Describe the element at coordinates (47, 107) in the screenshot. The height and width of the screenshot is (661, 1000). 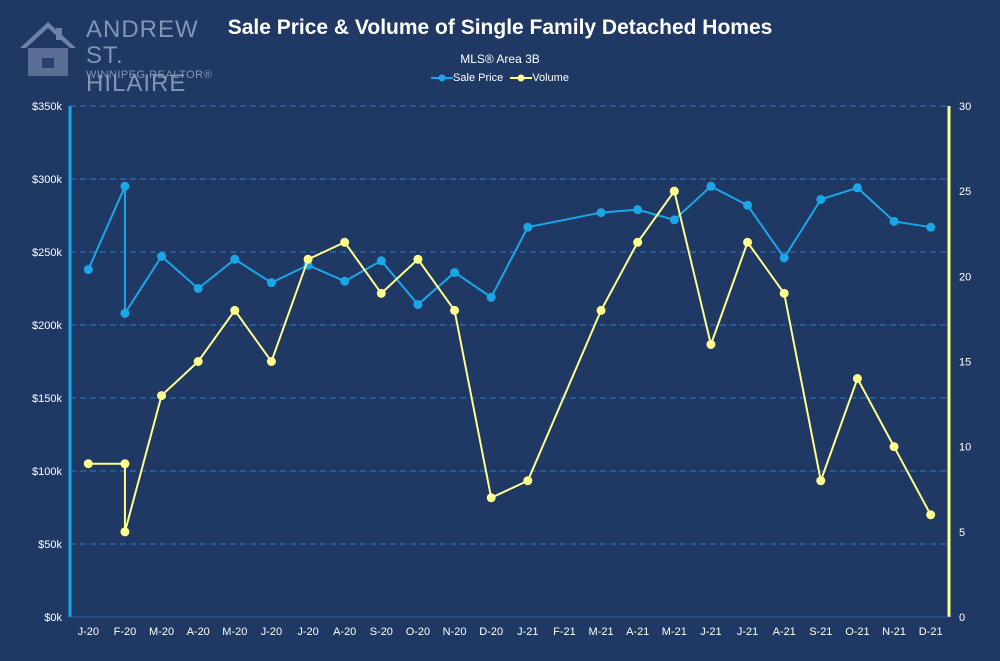
I see `y-left-tick-label: $350k` at that location.